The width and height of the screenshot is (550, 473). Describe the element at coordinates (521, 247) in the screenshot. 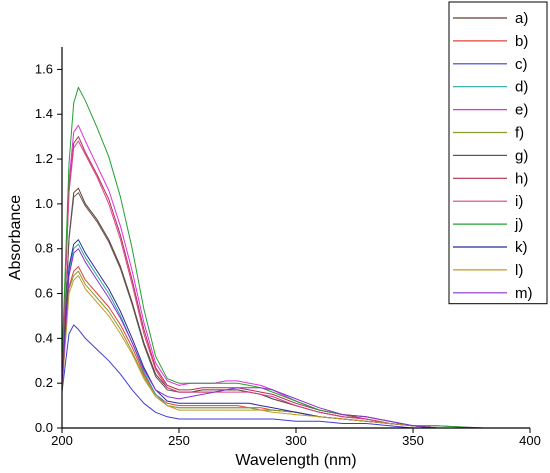

I see `legend-label-11: k)` at that location.